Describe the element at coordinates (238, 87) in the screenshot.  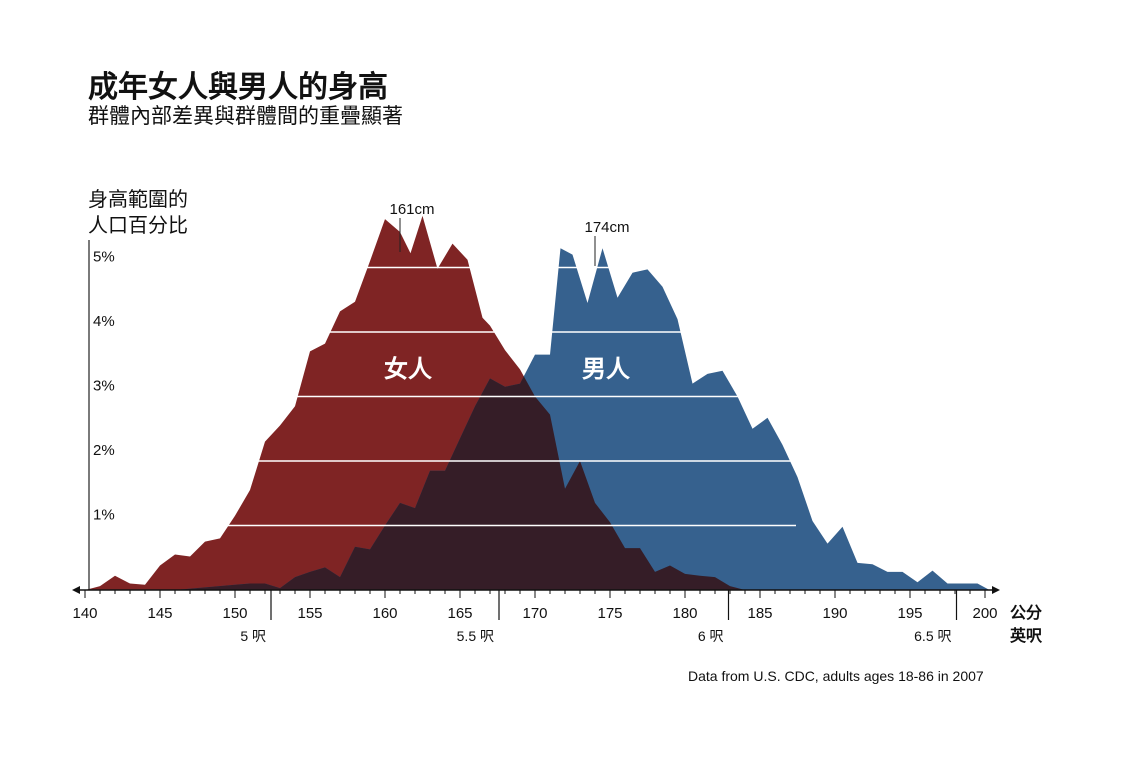
I see `chart-title: 成年女人與男人的身高` at that location.